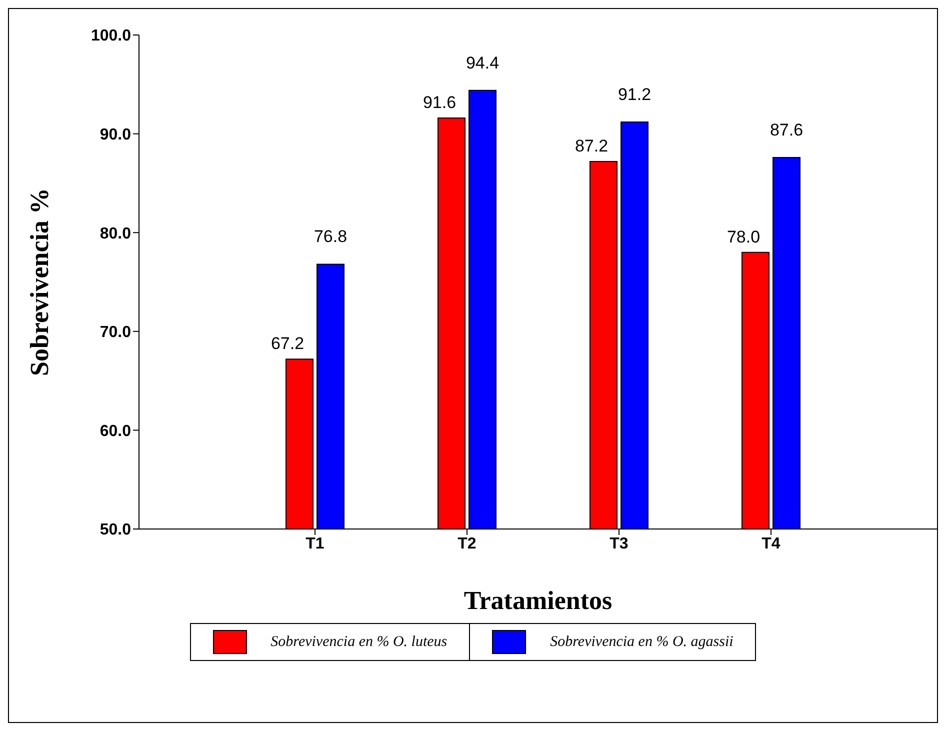 The width and height of the screenshot is (952, 733). I want to click on x-tick-label: T4, so click(771, 543).